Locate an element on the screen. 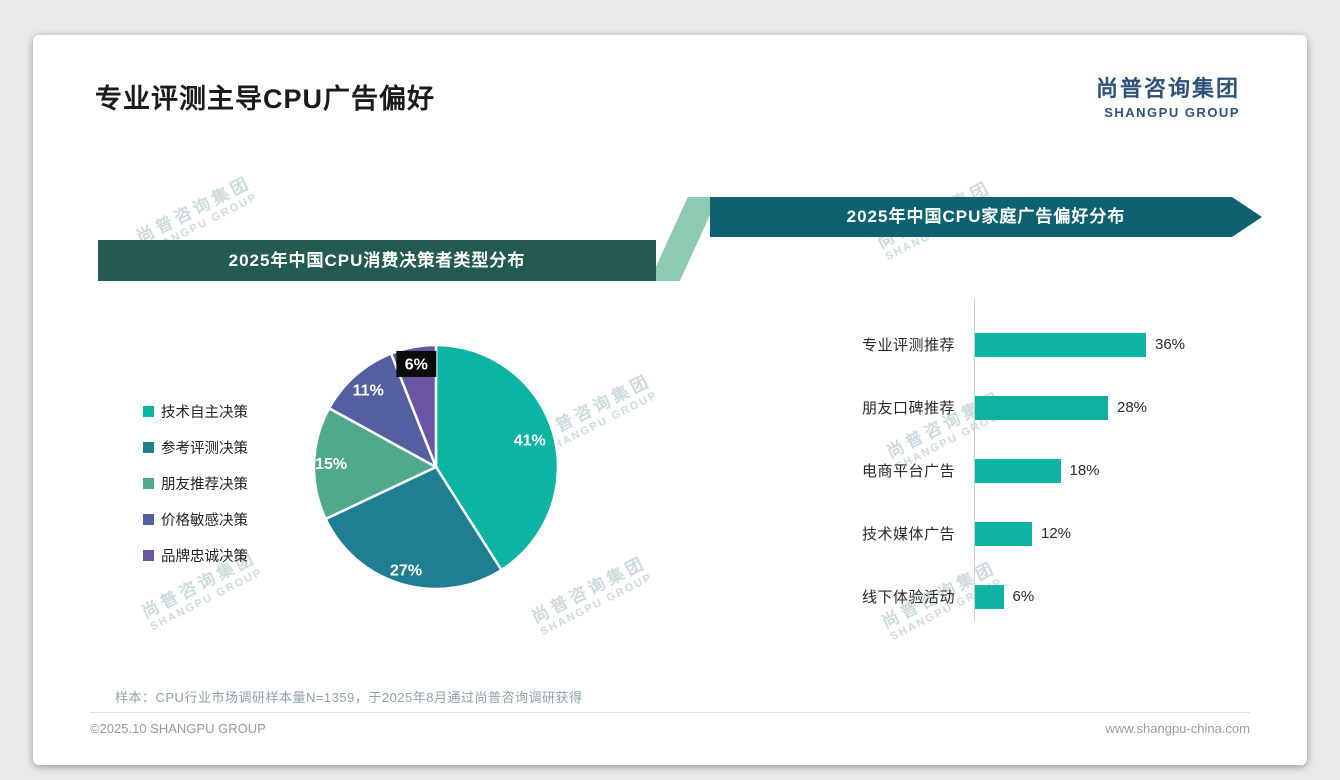 The image size is (1340, 780). legend-item: 朋友推荐决策 is located at coordinates (195, 483).